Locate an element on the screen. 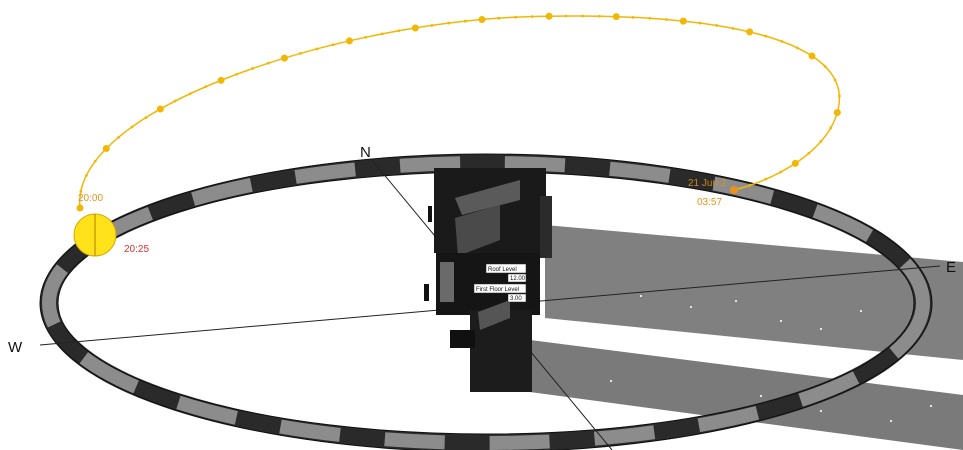 The height and width of the screenshot is (450, 963). compass-north-label: N is located at coordinates (365, 152).